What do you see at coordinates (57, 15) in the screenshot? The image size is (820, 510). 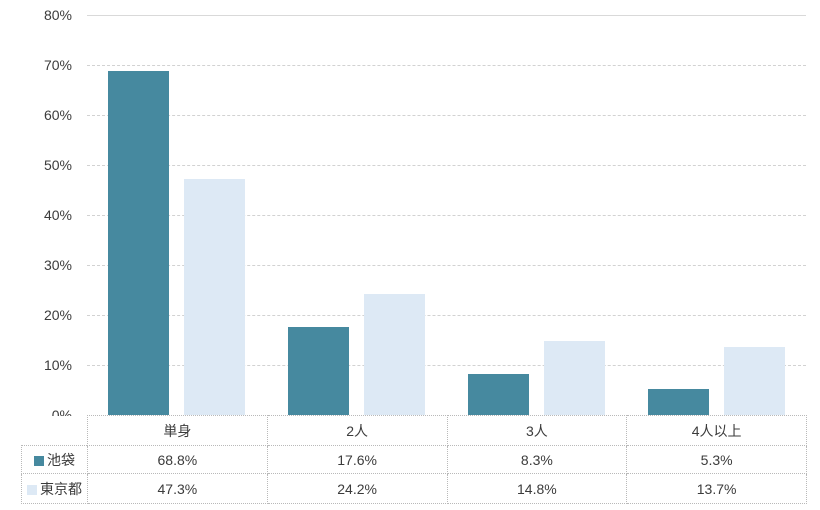 I see `y-tick: 80%` at bounding box center [57, 15].